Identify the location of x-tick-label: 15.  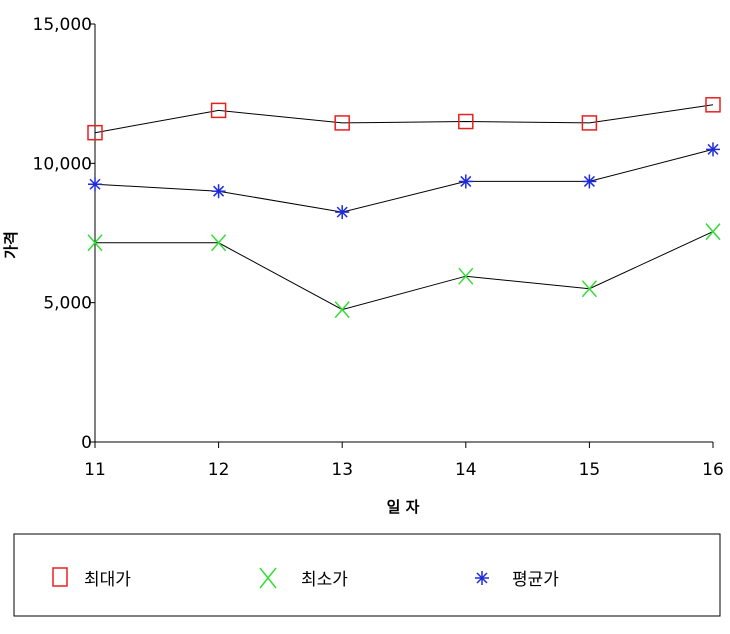
(590, 470).